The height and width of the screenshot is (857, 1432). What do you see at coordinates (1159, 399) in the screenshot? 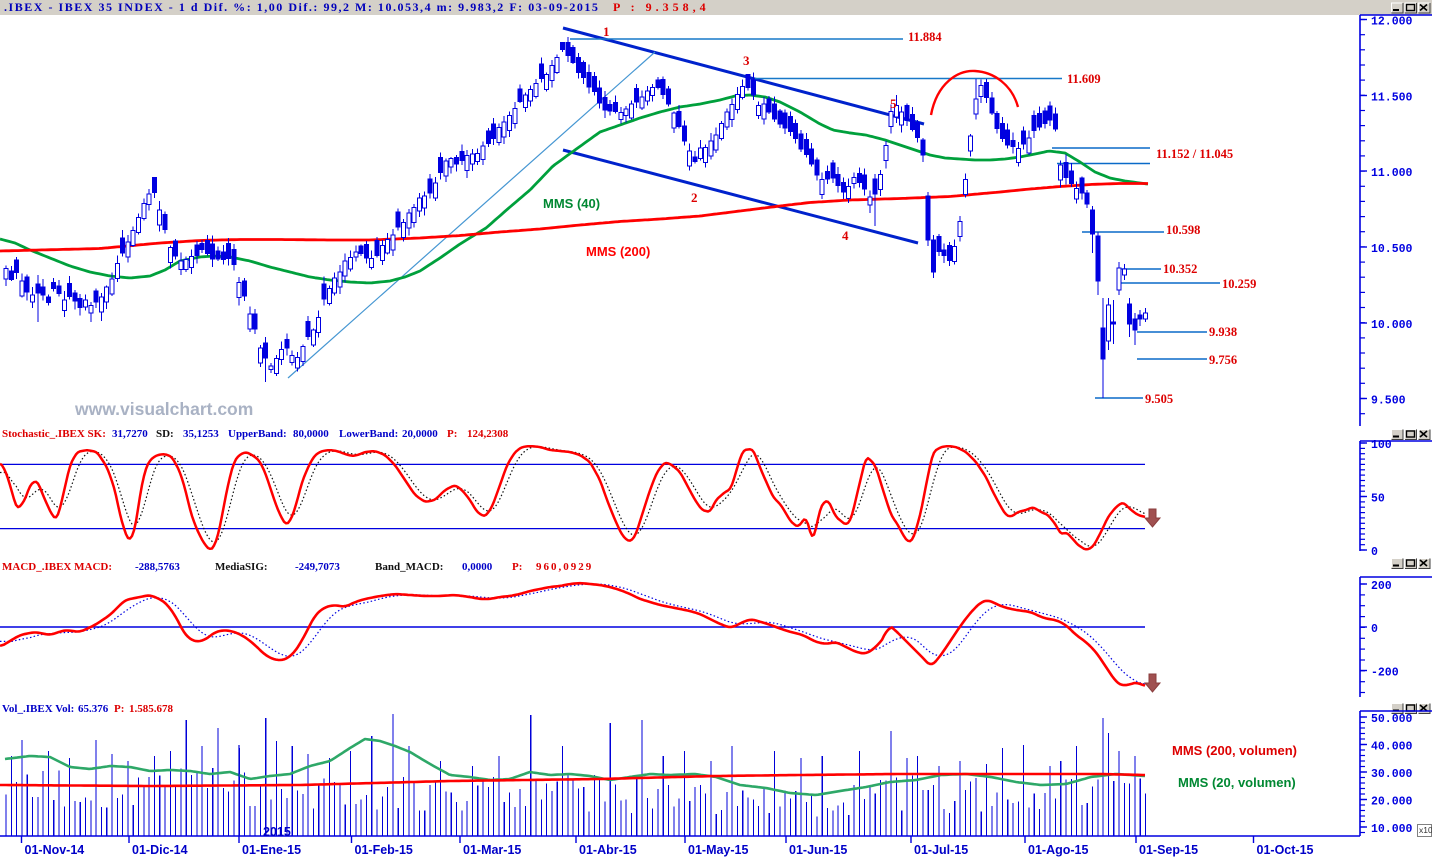
I see `svg-text: 9.505` at bounding box center [1159, 399].